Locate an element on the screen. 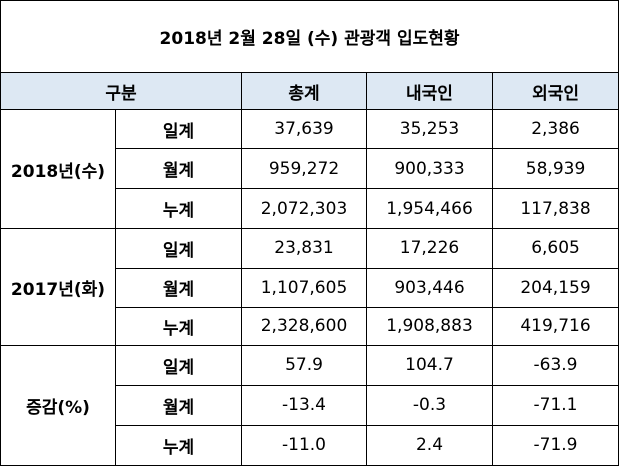  cell-total: 23,831 is located at coordinates (304, 248).